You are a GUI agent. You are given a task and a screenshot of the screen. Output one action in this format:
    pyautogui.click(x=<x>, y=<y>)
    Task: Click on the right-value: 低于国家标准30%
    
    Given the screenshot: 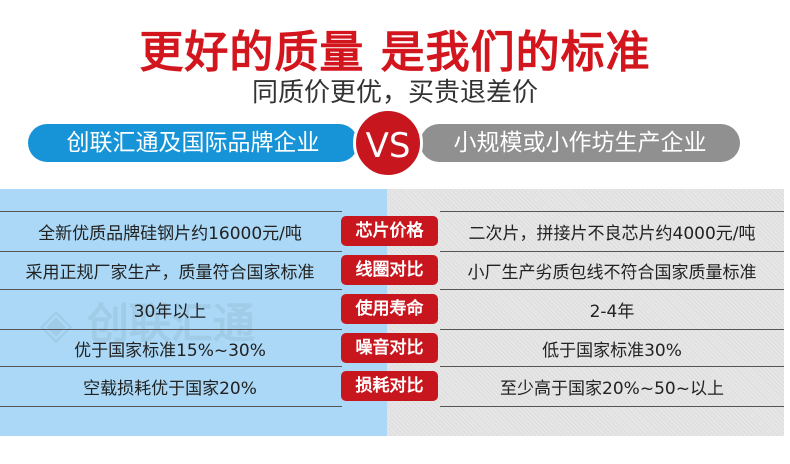 What is the action you would take?
    pyautogui.click(x=612, y=350)
    